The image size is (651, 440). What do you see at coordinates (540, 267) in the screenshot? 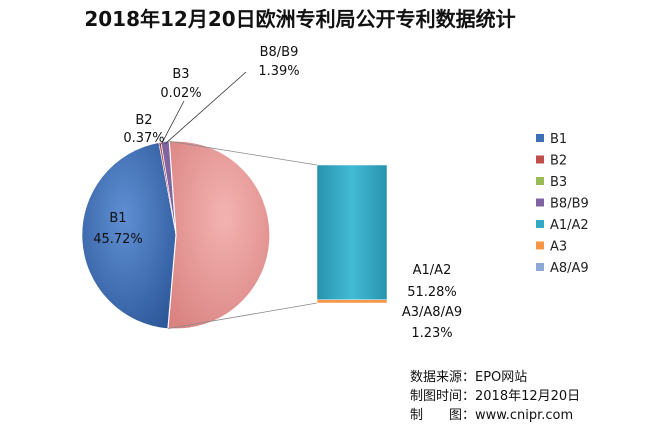
I see `legend-swatch-a8a9` at bounding box center [540, 267].